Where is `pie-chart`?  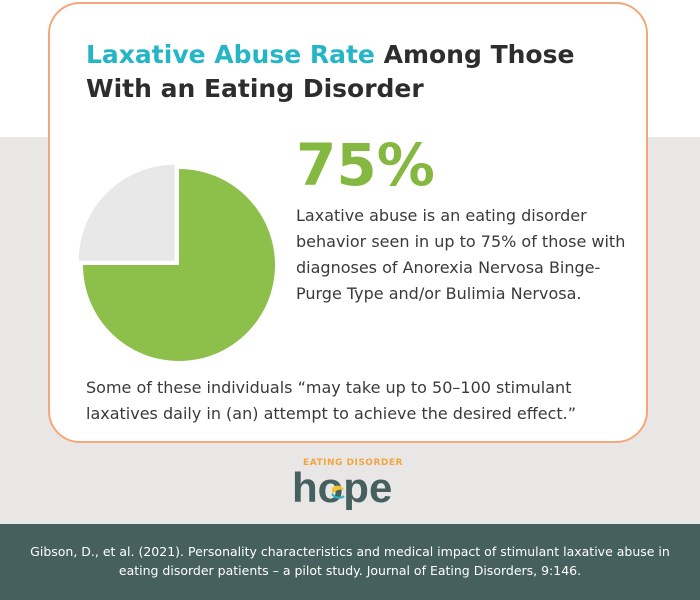 pie-chart is located at coordinates (176, 262).